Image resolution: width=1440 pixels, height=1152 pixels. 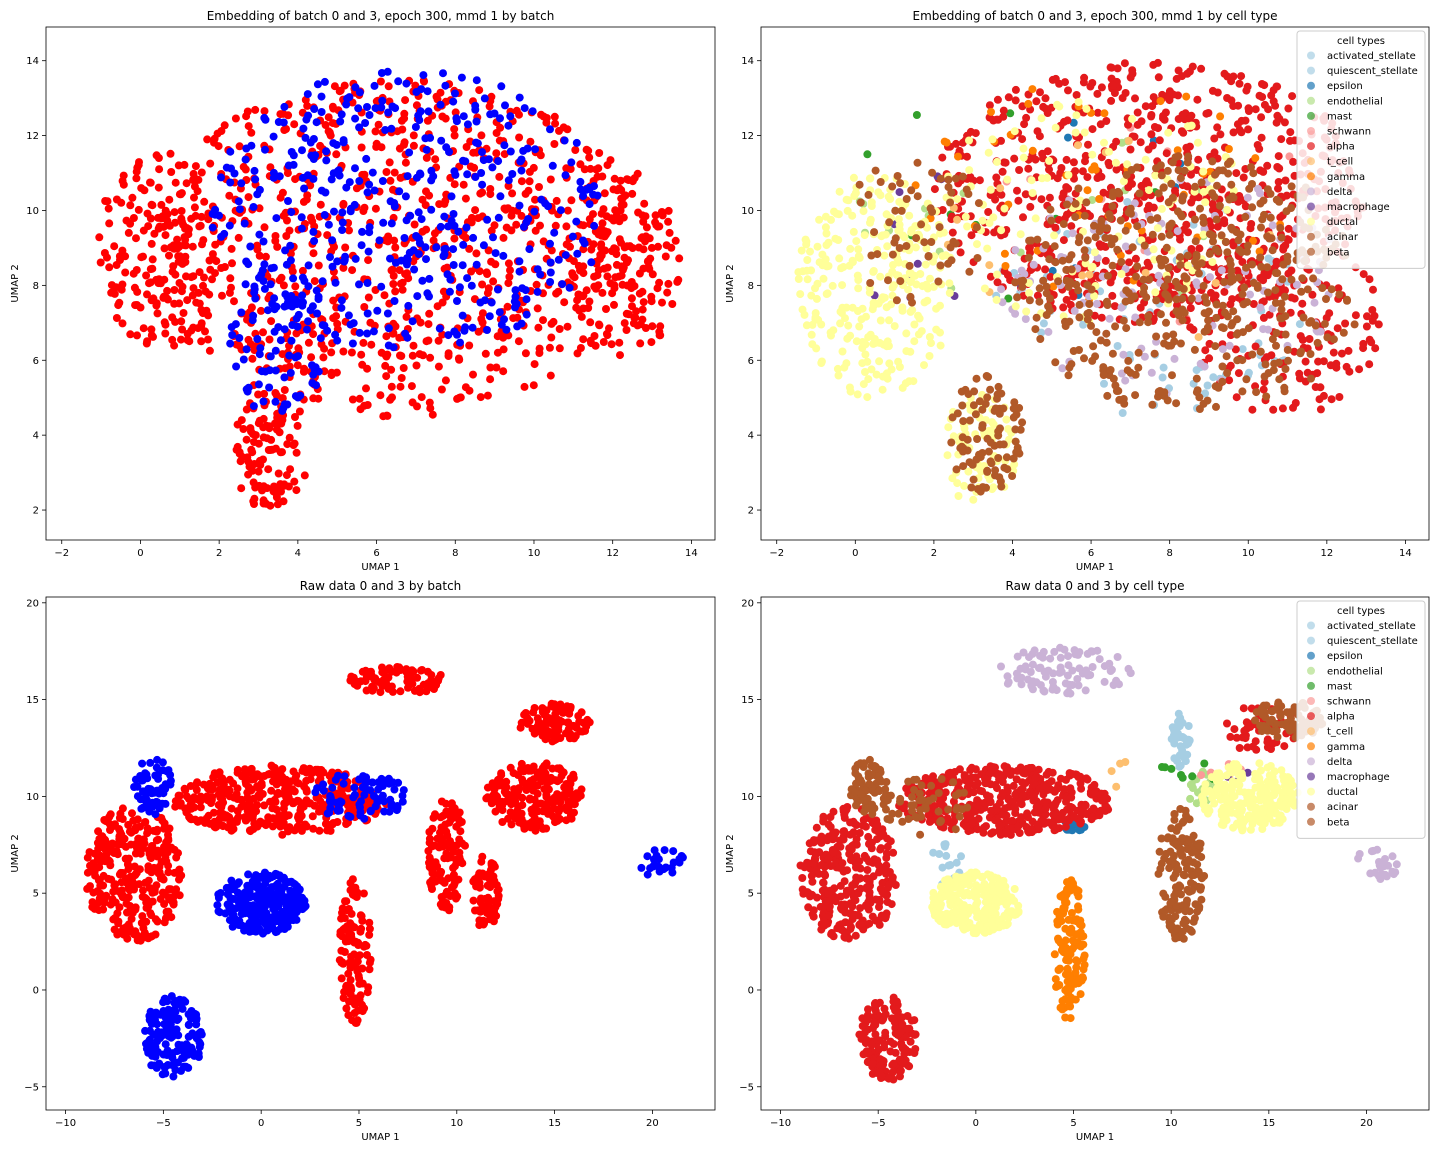 What do you see at coordinates (1311, 146) in the screenshot?
I see `legend-marker` at bounding box center [1311, 146].